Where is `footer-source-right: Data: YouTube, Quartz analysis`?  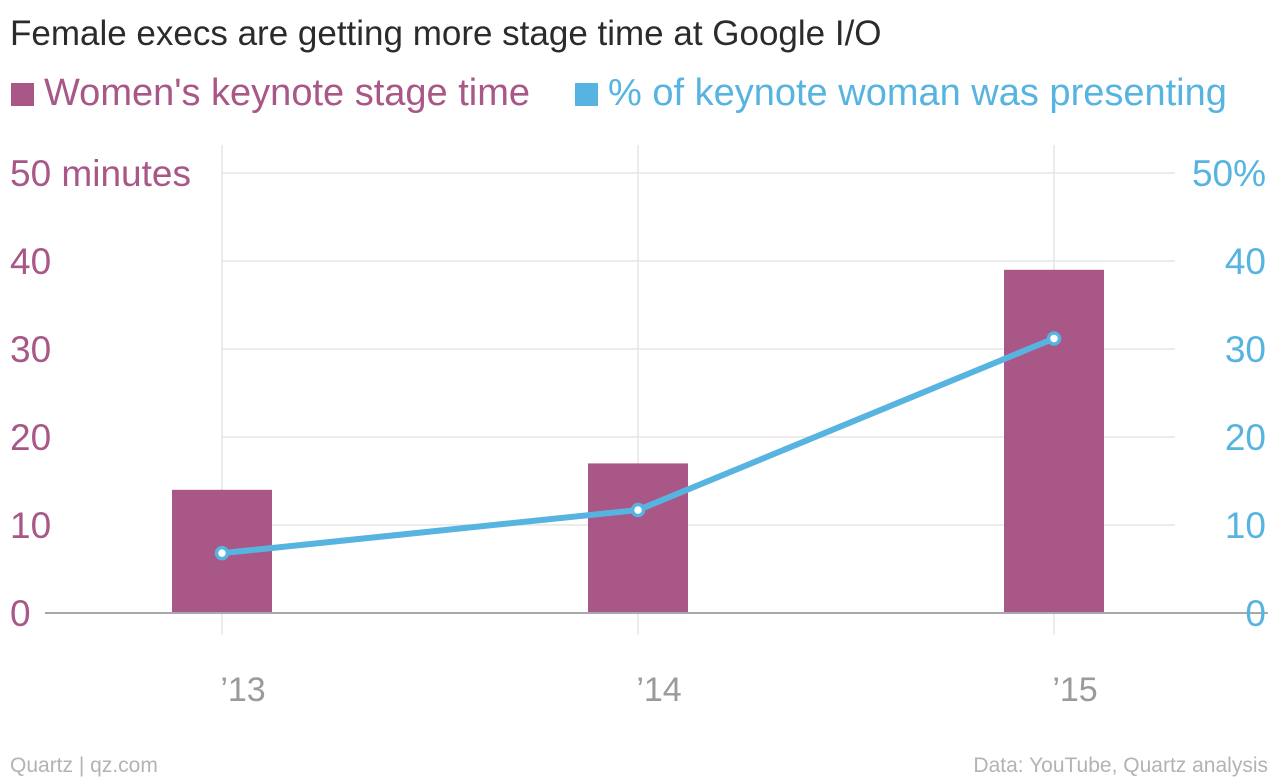
footer-source-right: Data: YouTube, Quartz analysis is located at coordinates (1120, 765).